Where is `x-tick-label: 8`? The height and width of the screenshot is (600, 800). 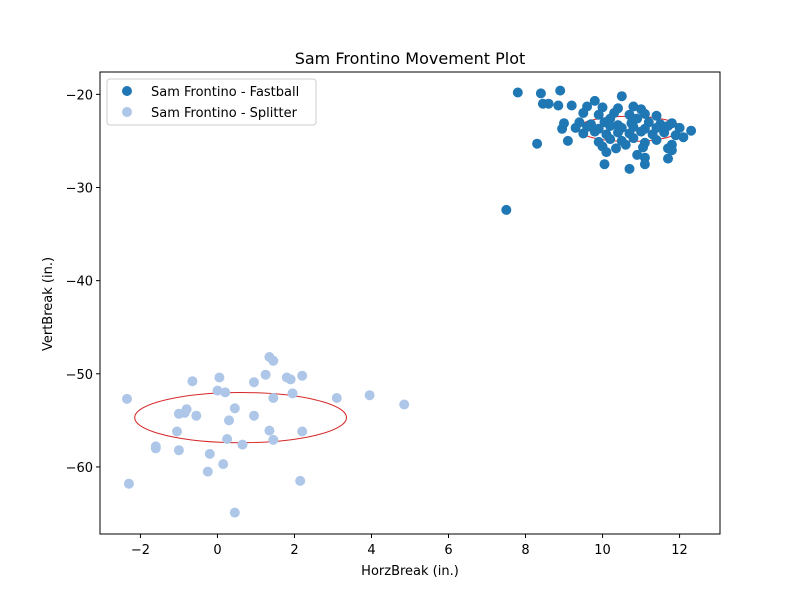
x-tick-label: 8 is located at coordinates (525, 550).